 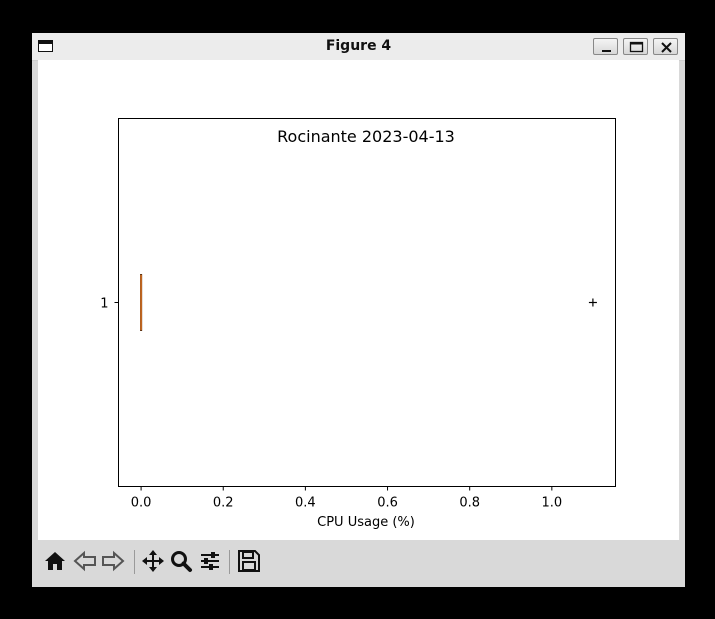 I want to click on zoom-icon, so click(x=181, y=561).